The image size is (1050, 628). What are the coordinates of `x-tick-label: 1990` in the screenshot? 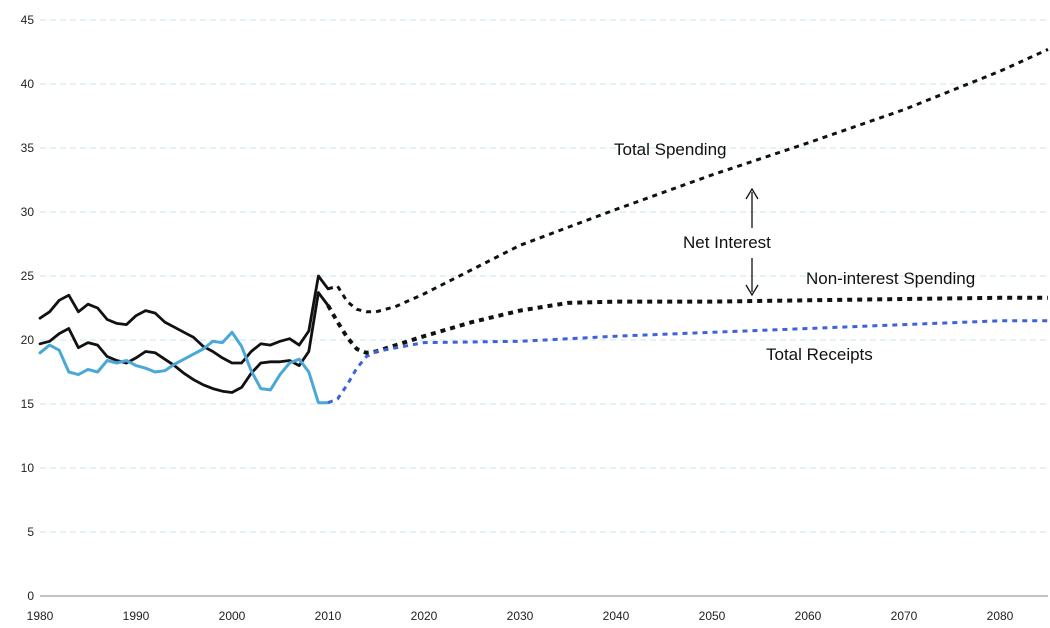 It's located at (136, 616).